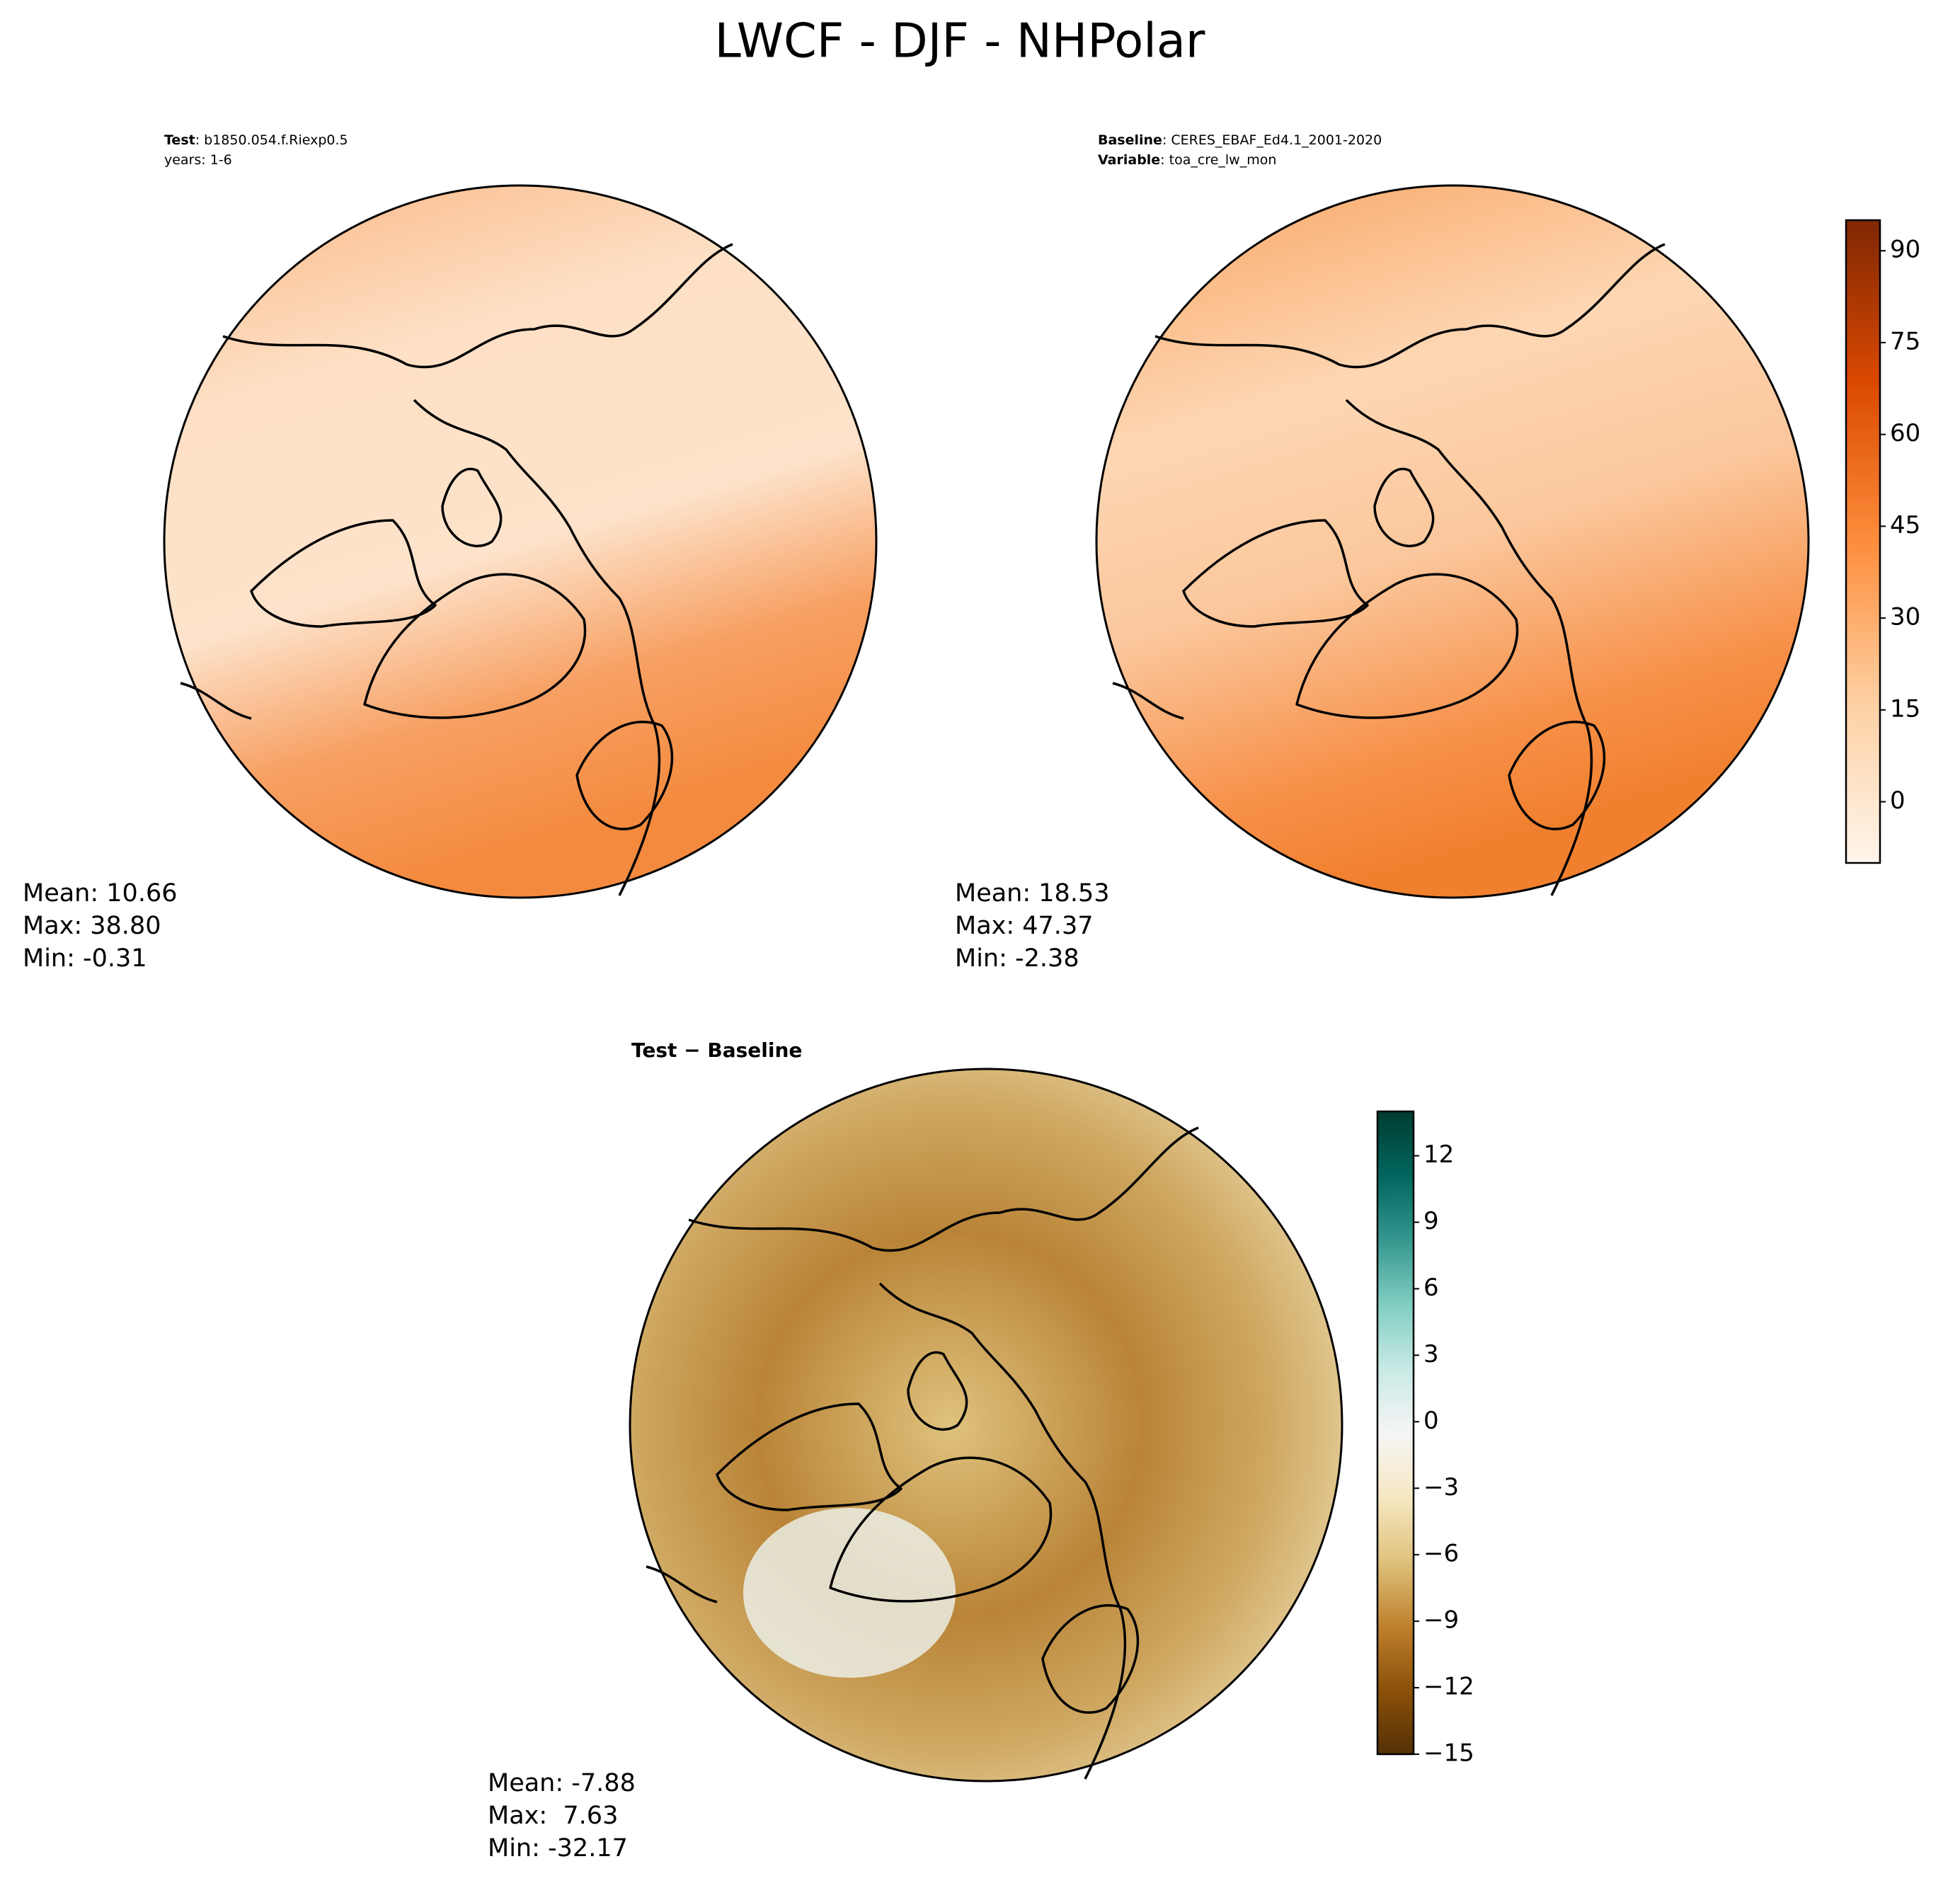  What do you see at coordinates (1905, 433) in the screenshot?
I see `colorbar-tick-label: 60` at bounding box center [1905, 433].